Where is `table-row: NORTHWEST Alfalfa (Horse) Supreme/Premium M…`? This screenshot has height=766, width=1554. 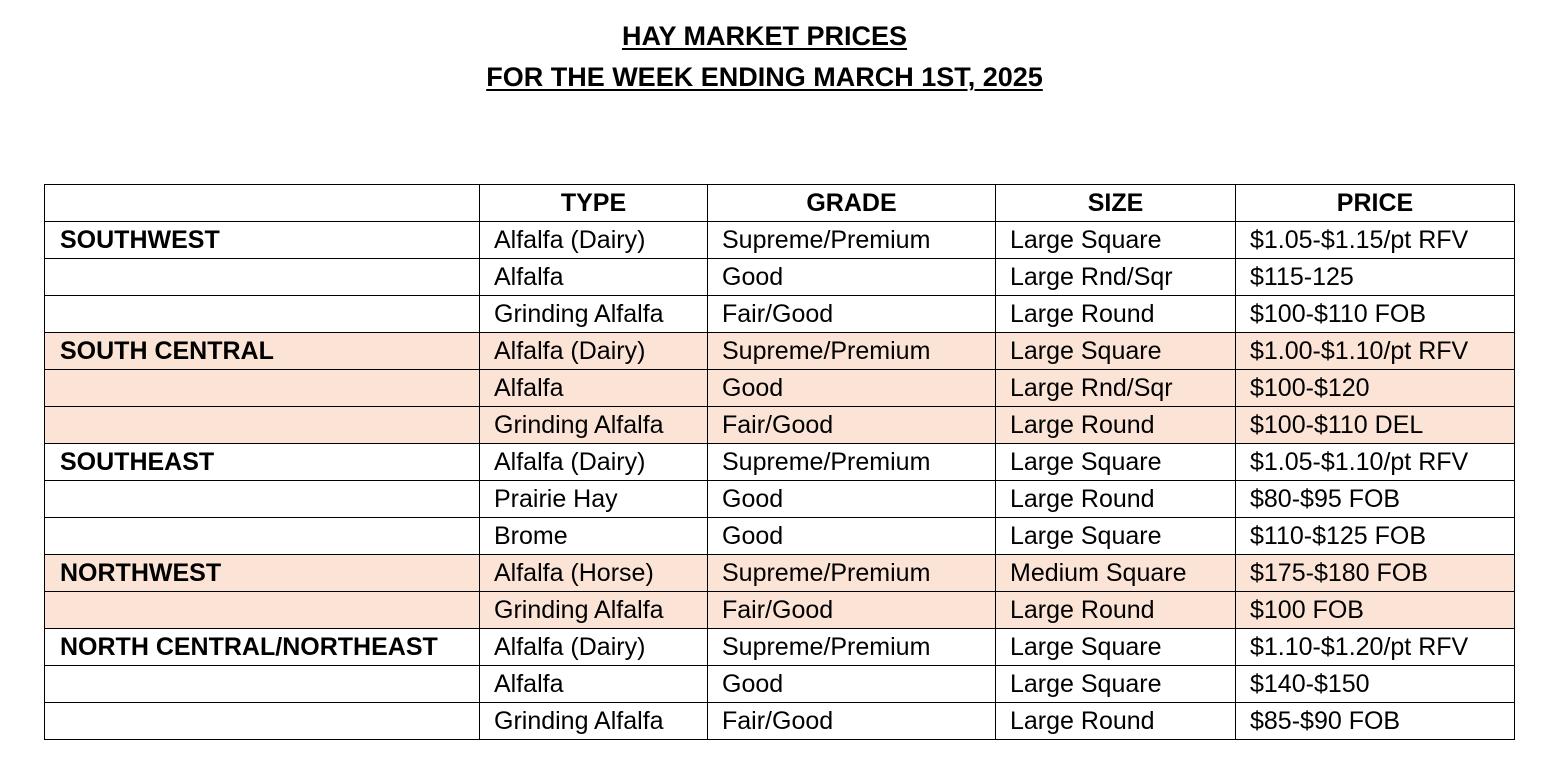 table-row: NORTHWEST Alfalfa (Horse) Supreme/Premium M… is located at coordinates (779, 573).